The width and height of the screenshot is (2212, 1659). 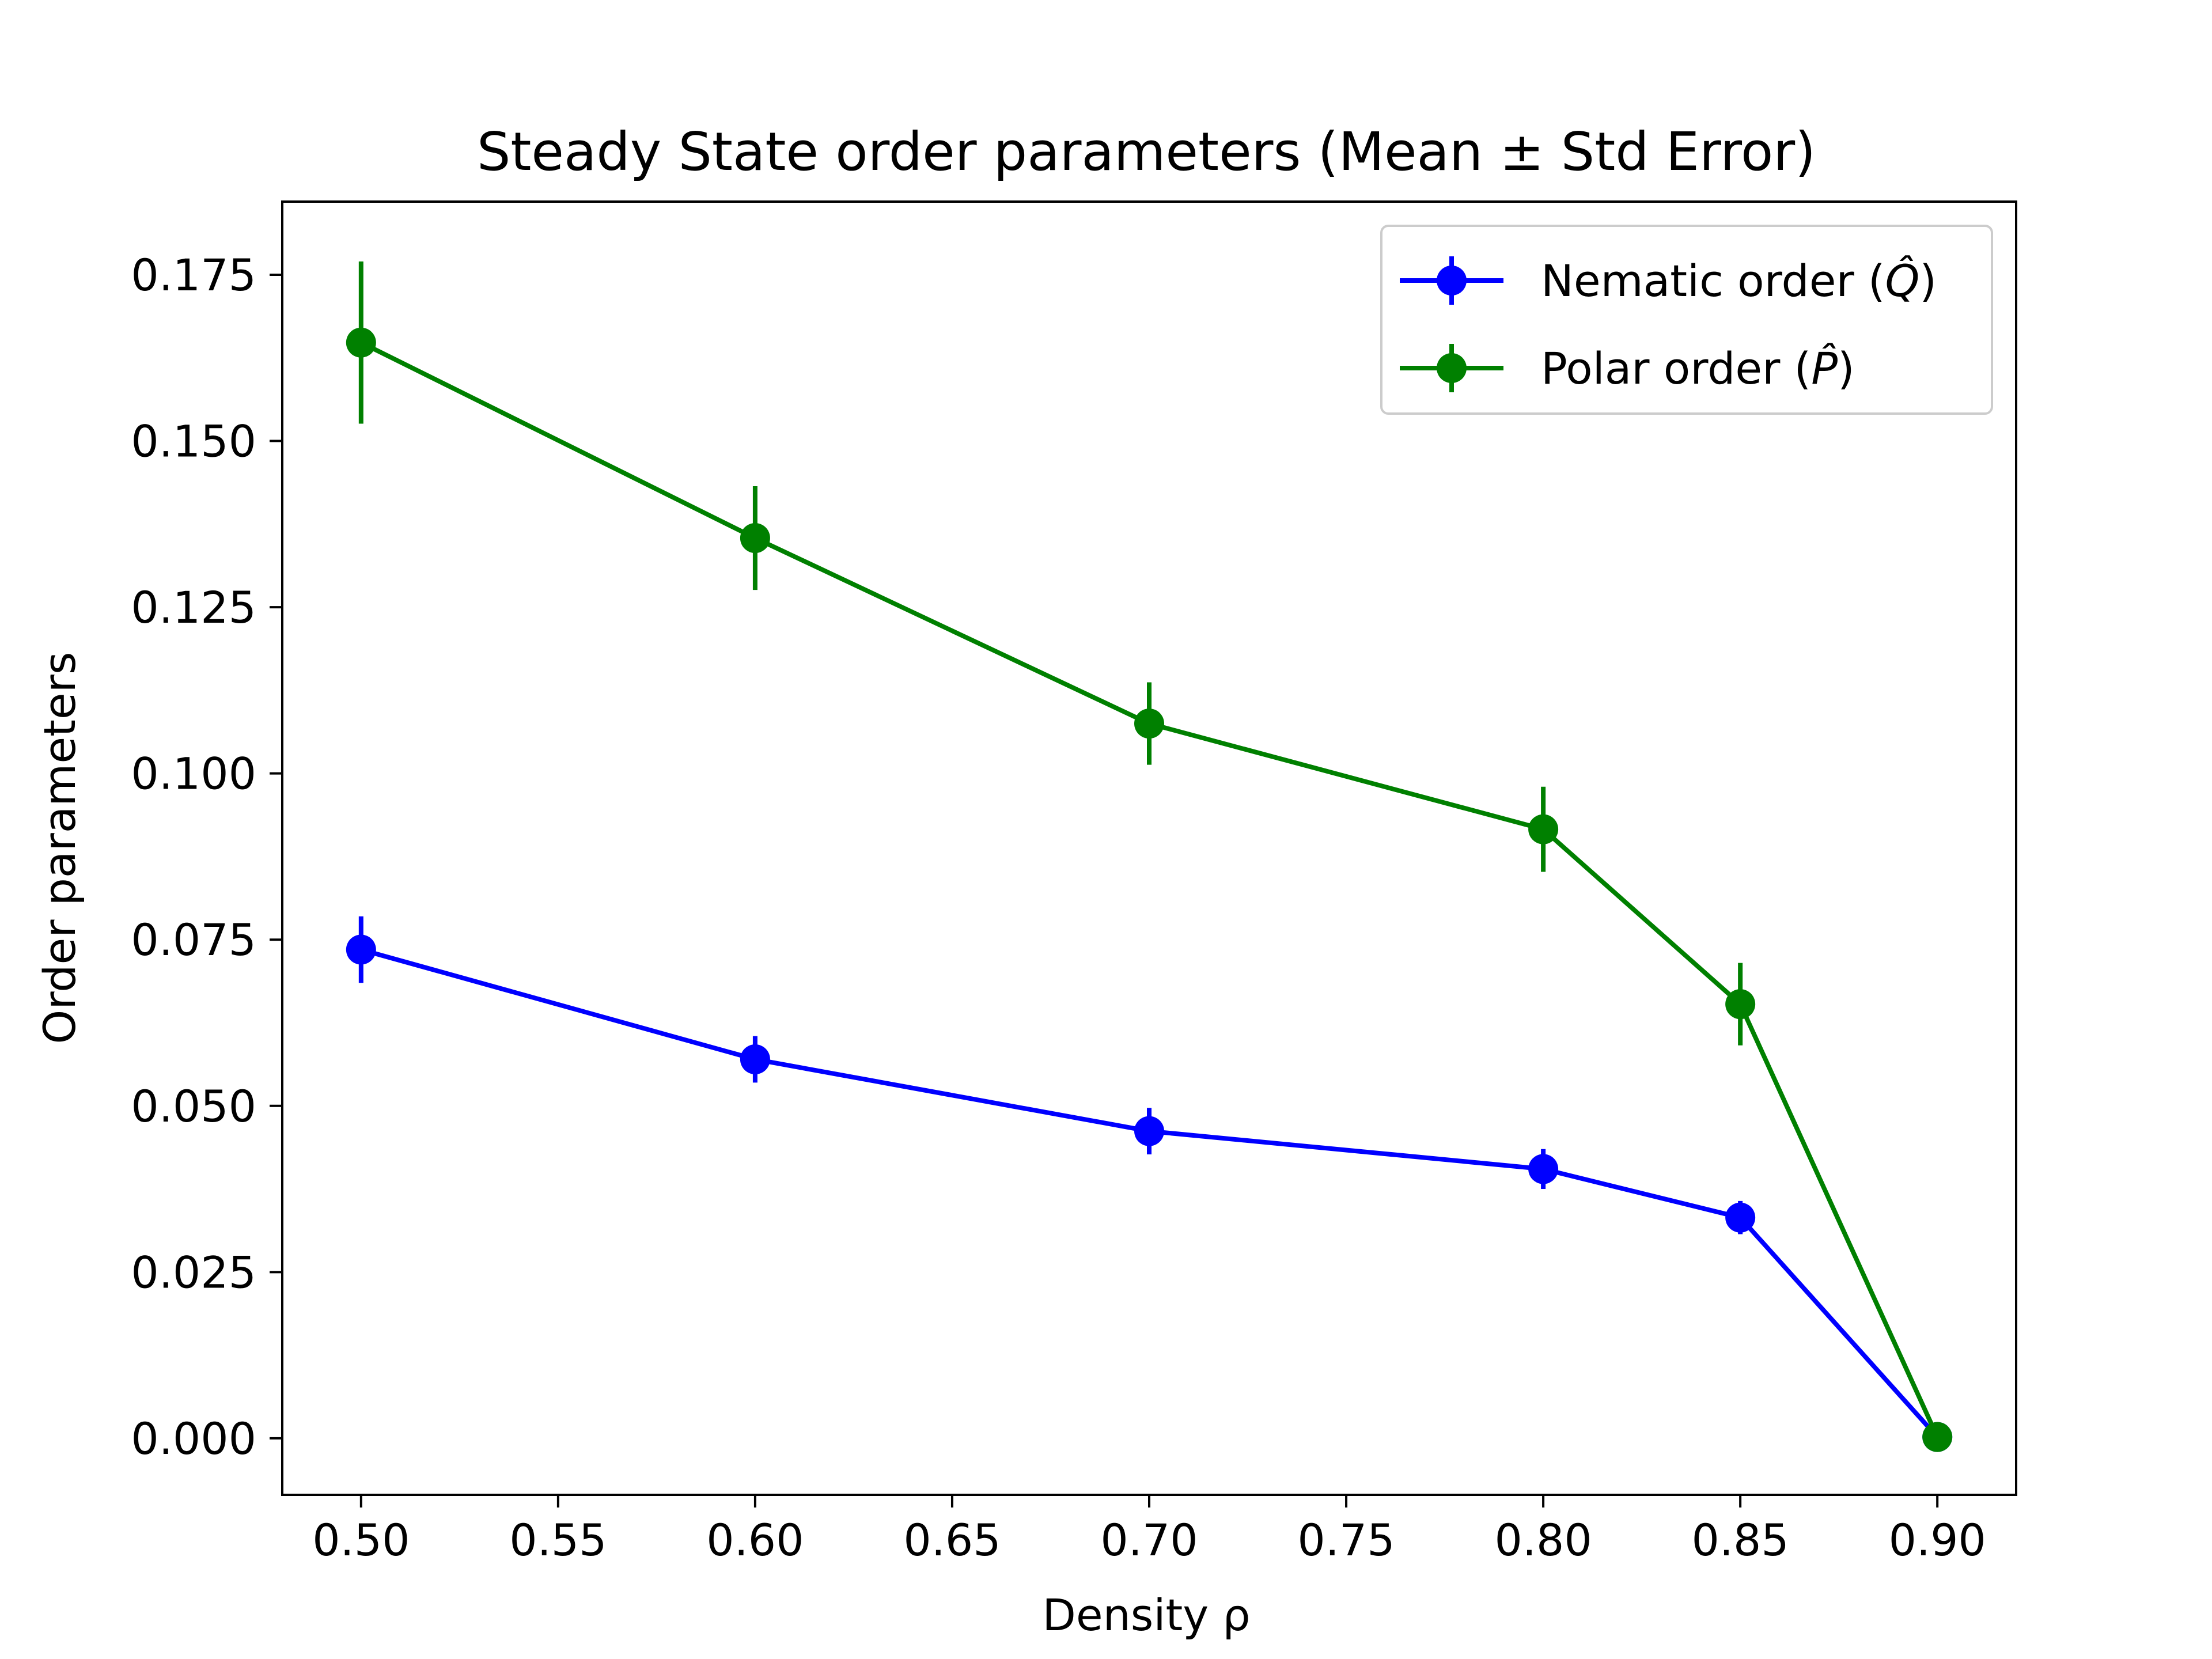 What do you see at coordinates (952, 1540) in the screenshot?
I see `x-tick-label: 0.65` at bounding box center [952, 1540].